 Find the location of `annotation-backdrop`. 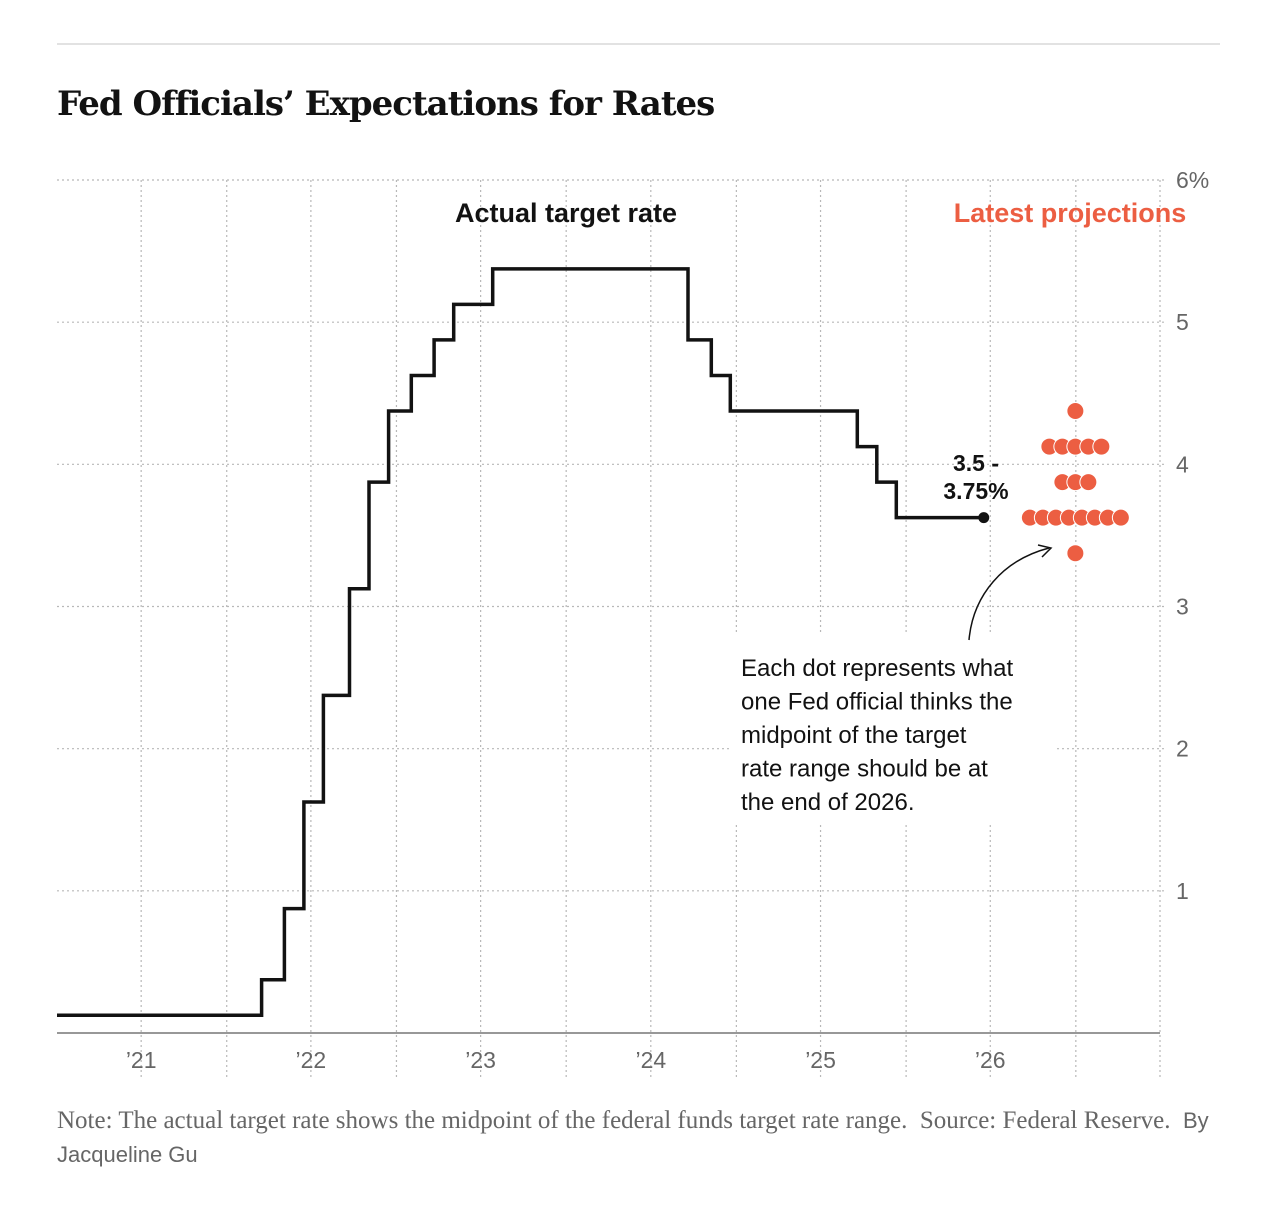

annotation-backdrop is located at coordinates (892, 728).